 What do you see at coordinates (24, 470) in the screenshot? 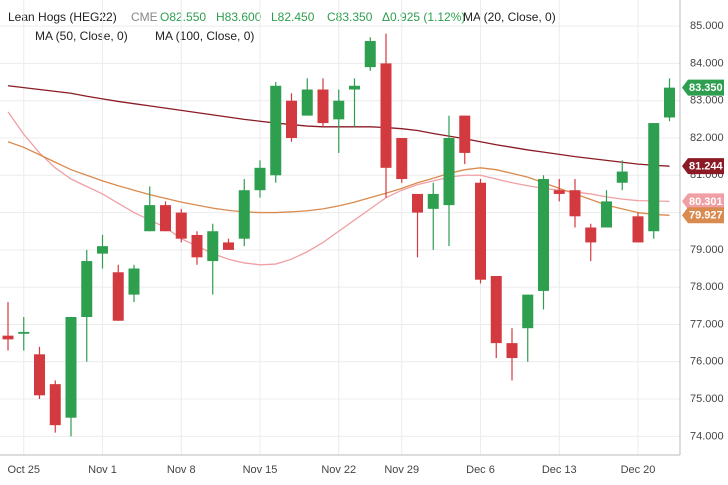
I see `x-tick-label: Oct 25` at bounding box center [24, 470].